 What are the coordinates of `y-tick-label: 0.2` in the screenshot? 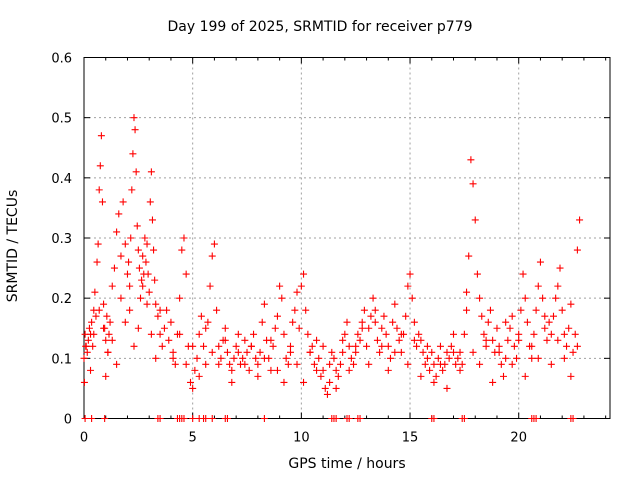 It's located at (61, 299).